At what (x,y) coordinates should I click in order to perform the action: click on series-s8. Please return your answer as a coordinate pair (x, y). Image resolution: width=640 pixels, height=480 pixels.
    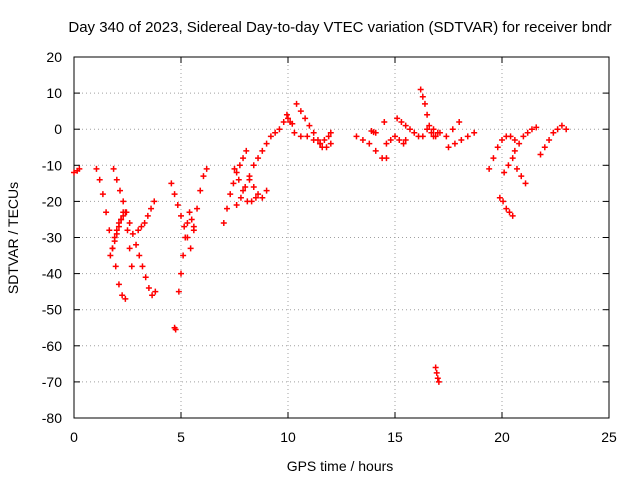
    Looking at the image, I should click on (186, 252).